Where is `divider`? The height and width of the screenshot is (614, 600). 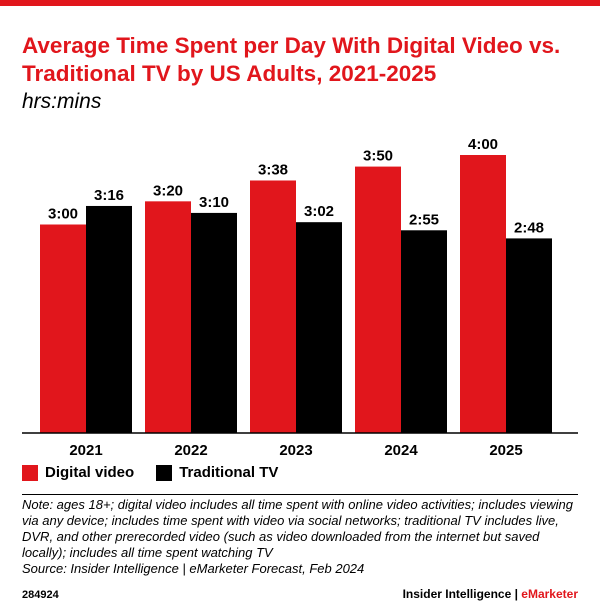 divider is located at coordinates (300, 494).